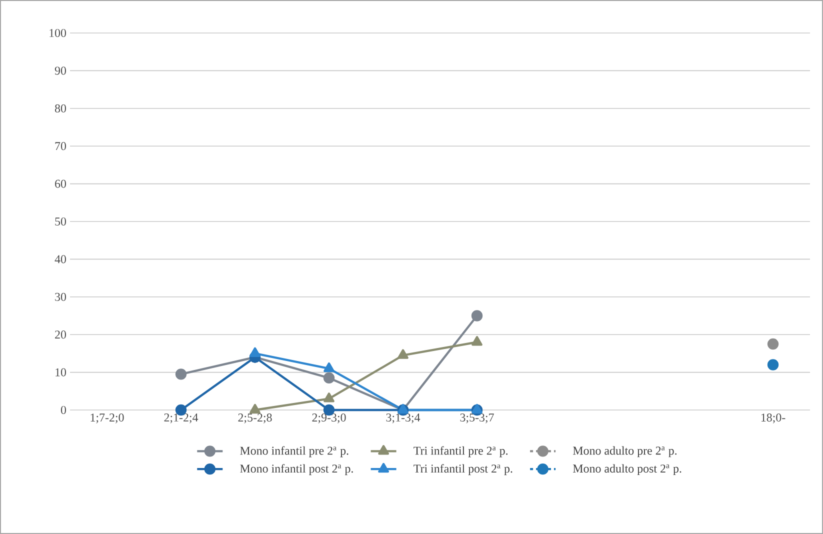 The height and width of the screenshot is (534, 823). What do you see at coordinates (63, 410) in the screenshot?
I see `y-tick-label: 0` at bounding box center [63, 410].